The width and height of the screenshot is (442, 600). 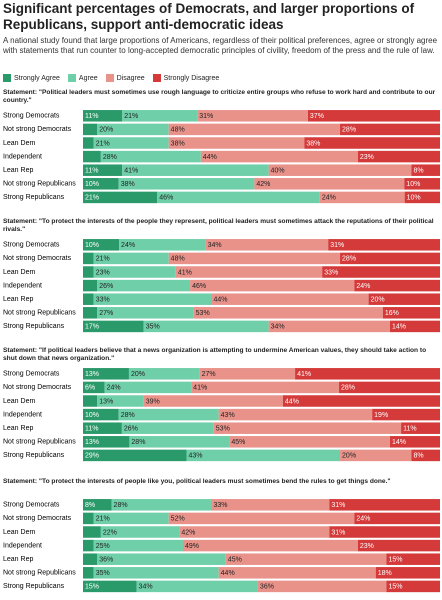 I want to click on value-label: 52%, so click(x=178, y=519).